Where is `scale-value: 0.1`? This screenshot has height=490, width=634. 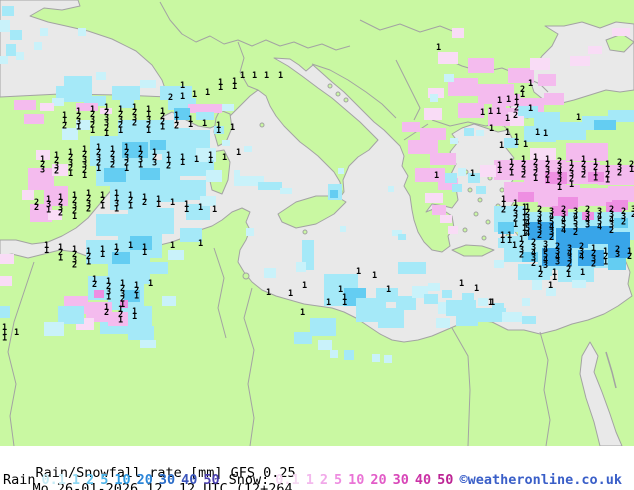 scale-value: 0.1 is located at coordinates (287, 480).